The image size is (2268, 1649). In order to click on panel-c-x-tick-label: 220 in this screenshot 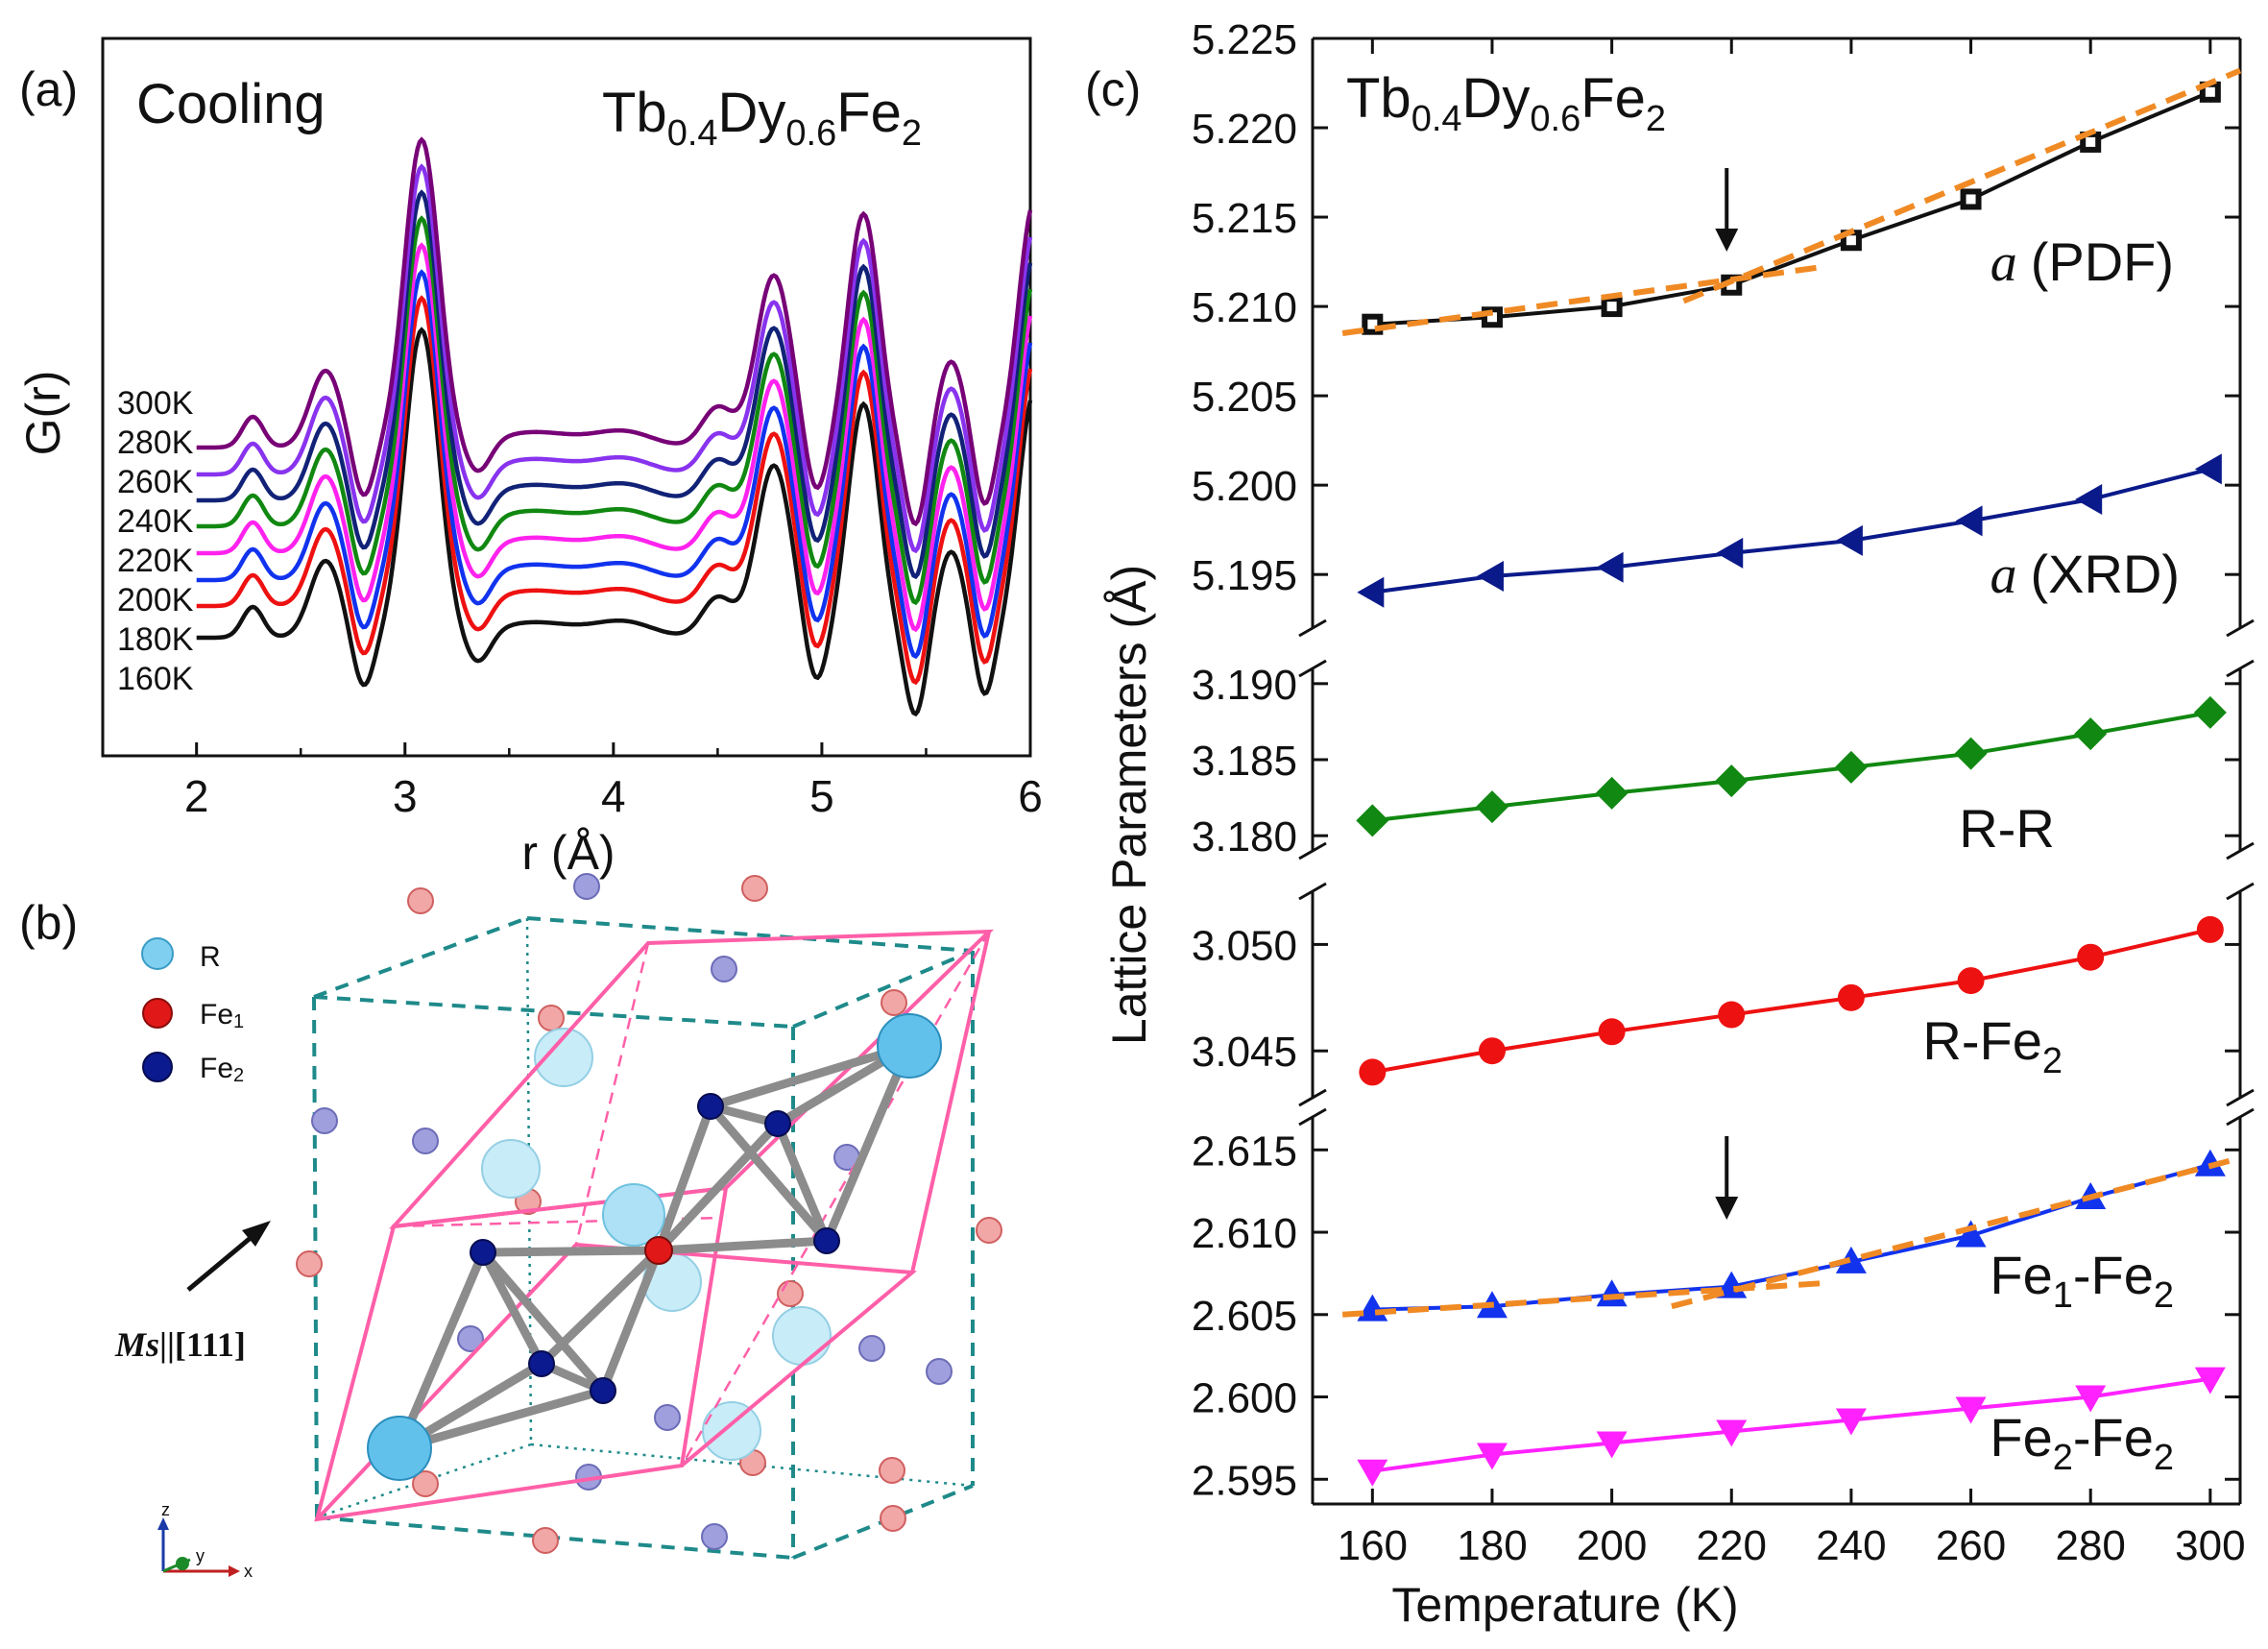, I will do `click(1732, 1545)`.